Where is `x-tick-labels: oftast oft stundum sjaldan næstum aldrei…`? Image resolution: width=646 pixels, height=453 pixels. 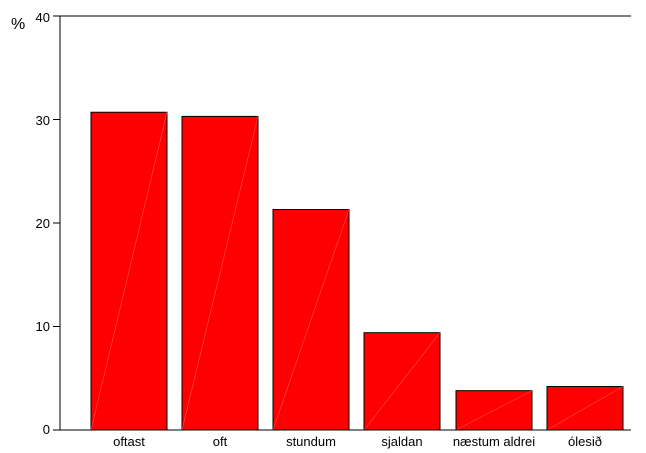 x-tick-labels: oftast oft stundum sjaldan næstum aldrei… is located at coordinates (357, 441).